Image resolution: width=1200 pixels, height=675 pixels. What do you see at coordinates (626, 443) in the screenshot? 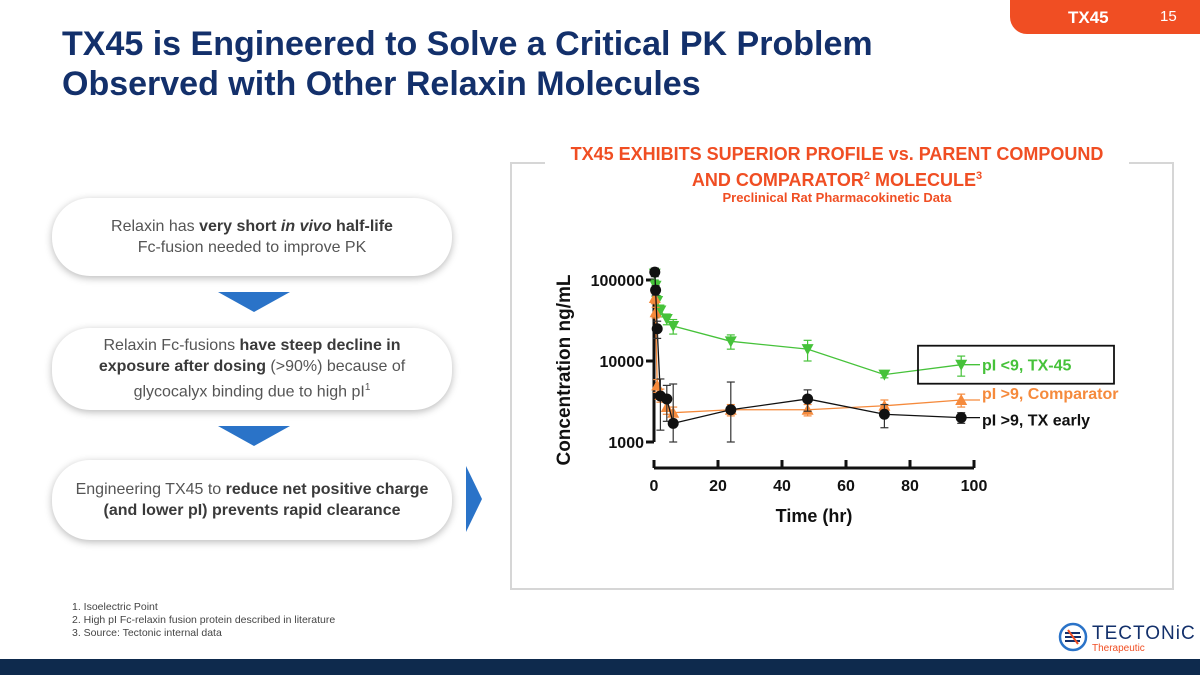
I see `y-tick-label: 1000` at bounding box center [626, 443].